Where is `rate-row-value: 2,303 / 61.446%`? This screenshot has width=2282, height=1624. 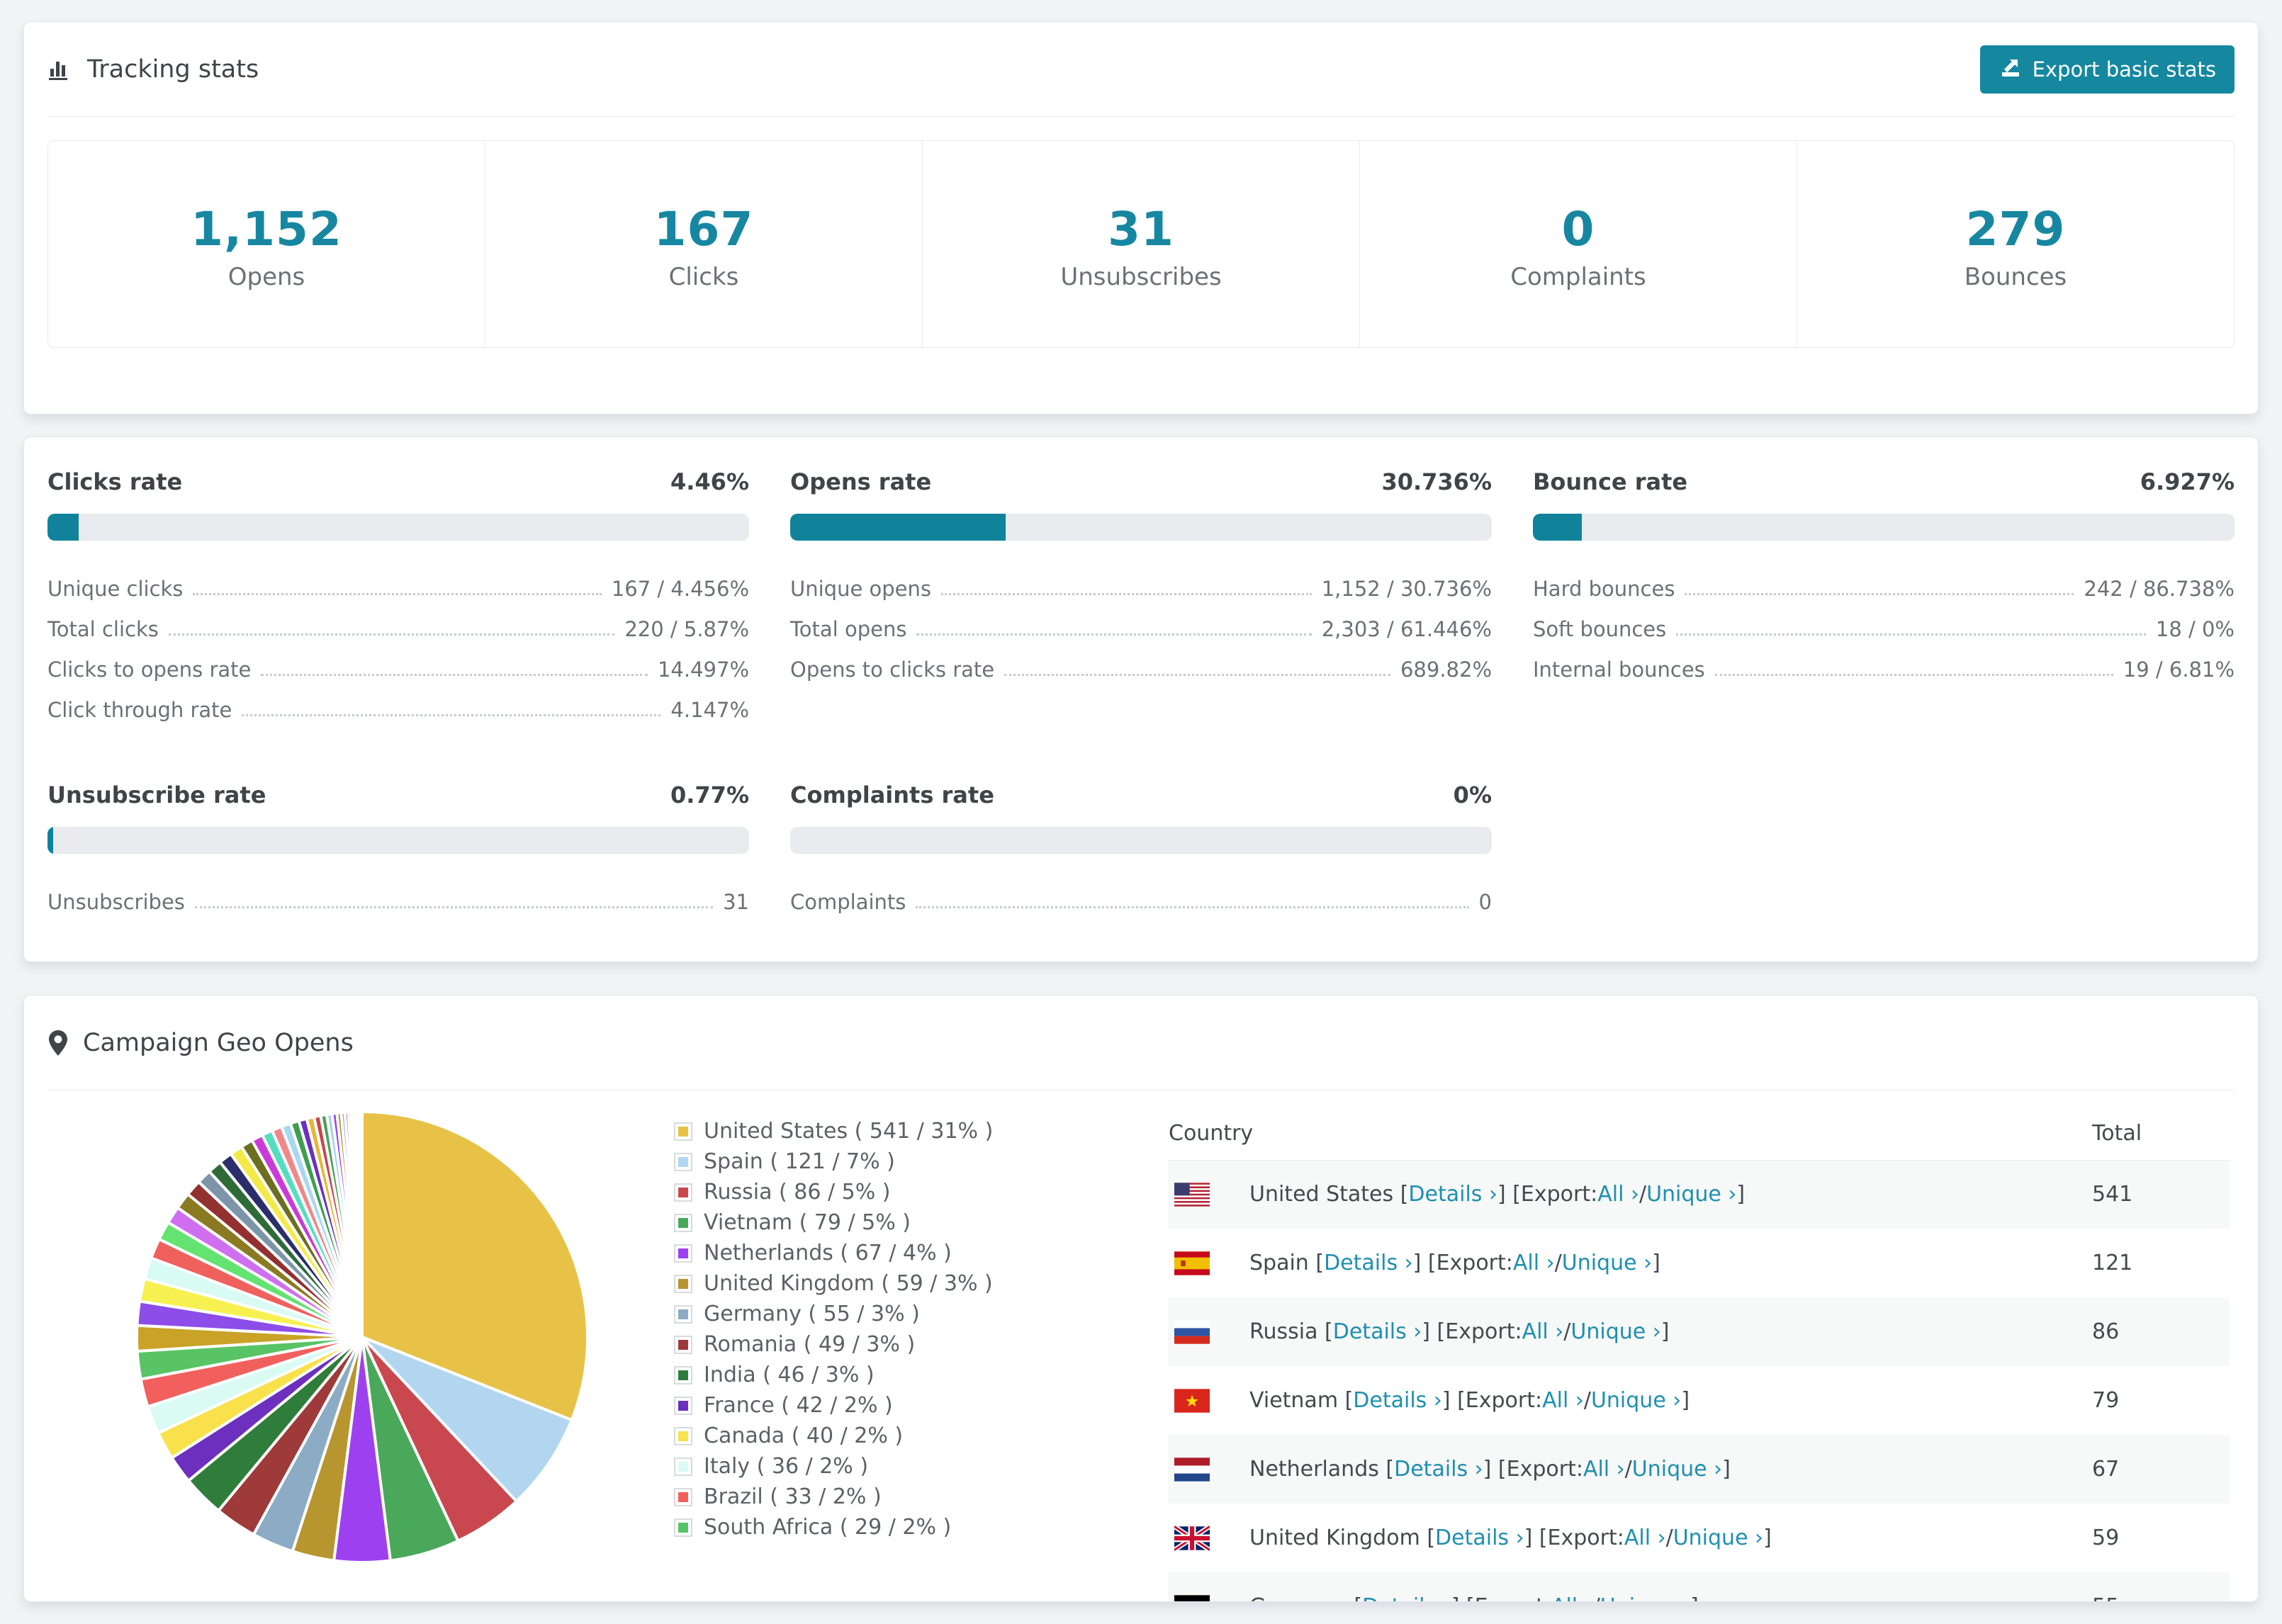 rate-row-value: 2,303 / 61.446% is located at coordinates (1406, 629).